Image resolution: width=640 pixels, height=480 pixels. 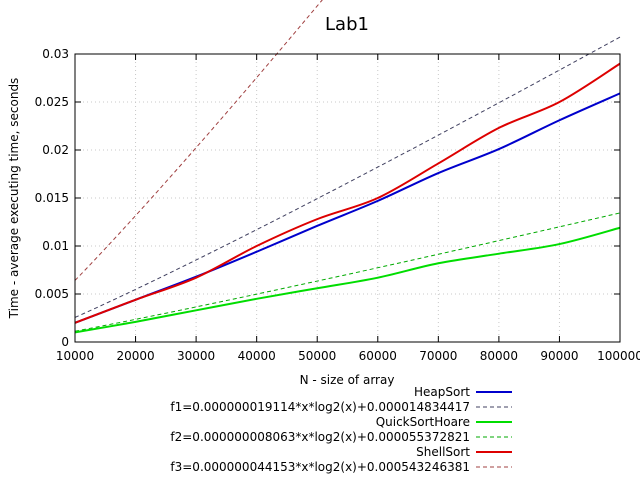 I want to click on y-tick-label: 0.02, so click(x=55, y=150).